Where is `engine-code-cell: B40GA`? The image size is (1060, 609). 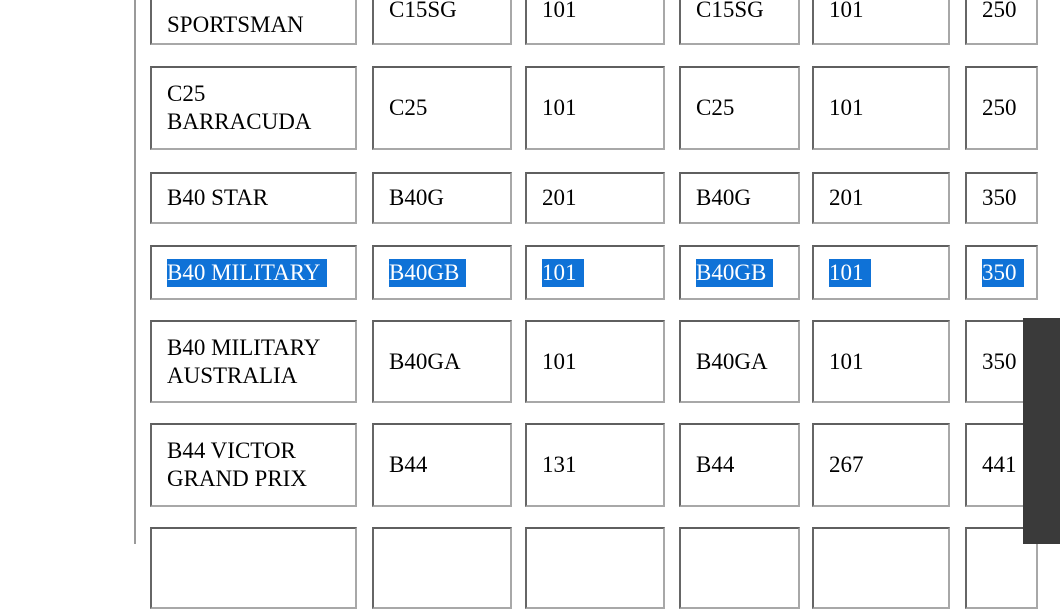
engine-code-cell: B40GA is located at coordinates (442, 361).